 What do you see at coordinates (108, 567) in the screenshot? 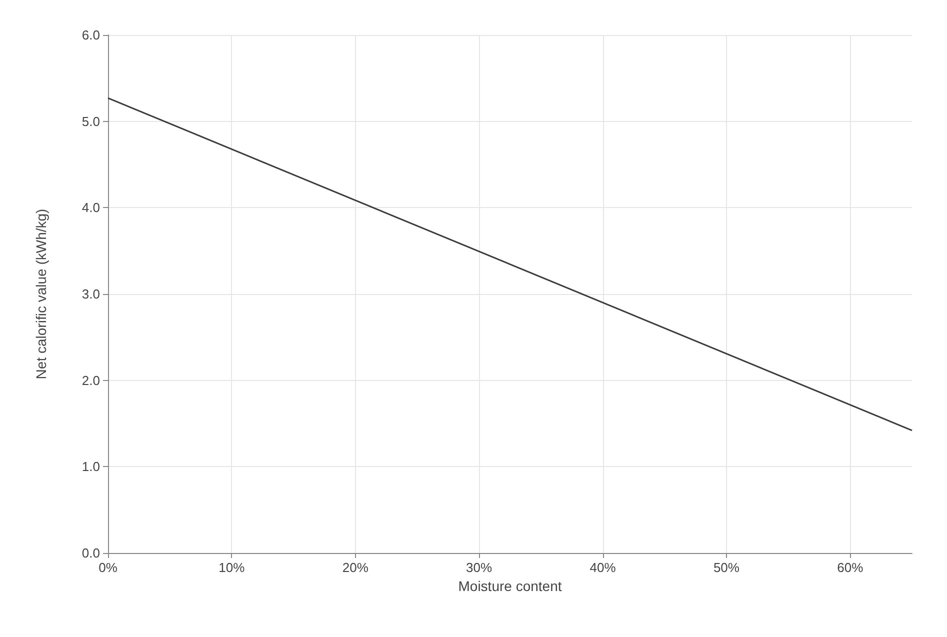
I see `x-tick-label: 0%` at bounding box center [108, 567].